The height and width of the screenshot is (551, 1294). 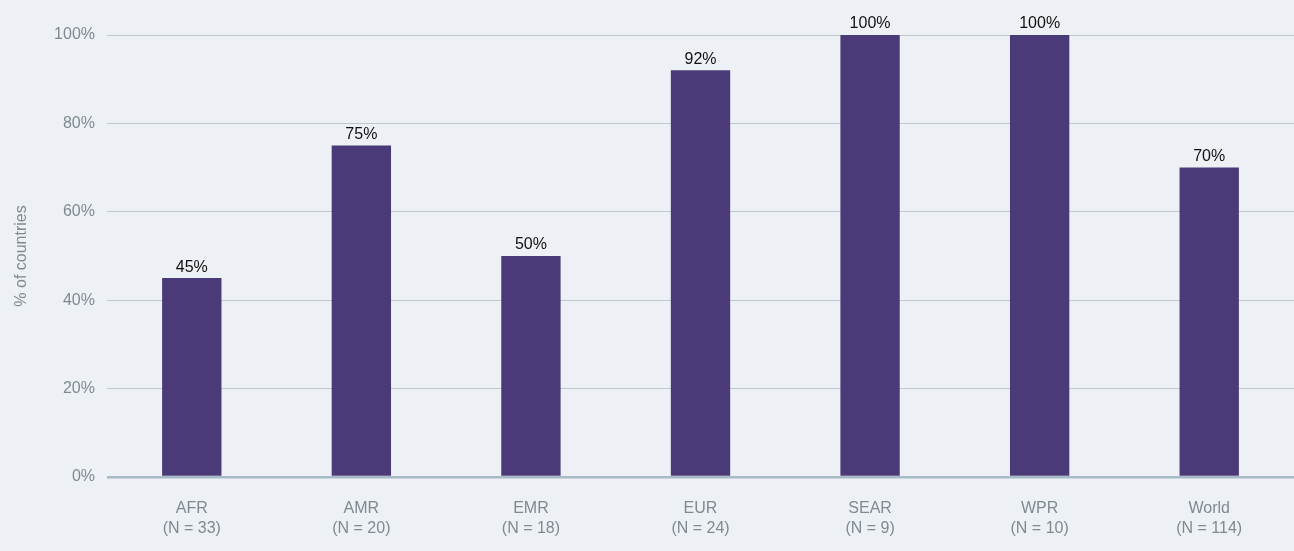 What do you see at coordinates (700, 518) in the screenshot?
I see `x-tick-label: EUR (N = 24)` at bounding box center [700, 518].